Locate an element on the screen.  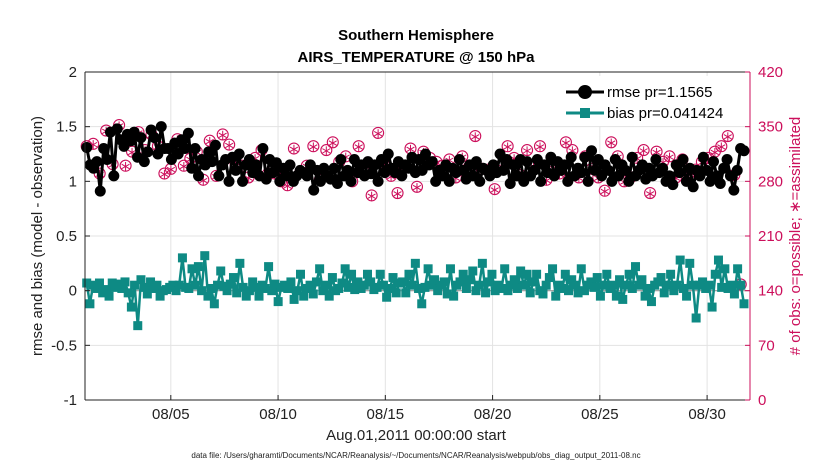
legend-rmse-marker is located at coordinates (585, 92).